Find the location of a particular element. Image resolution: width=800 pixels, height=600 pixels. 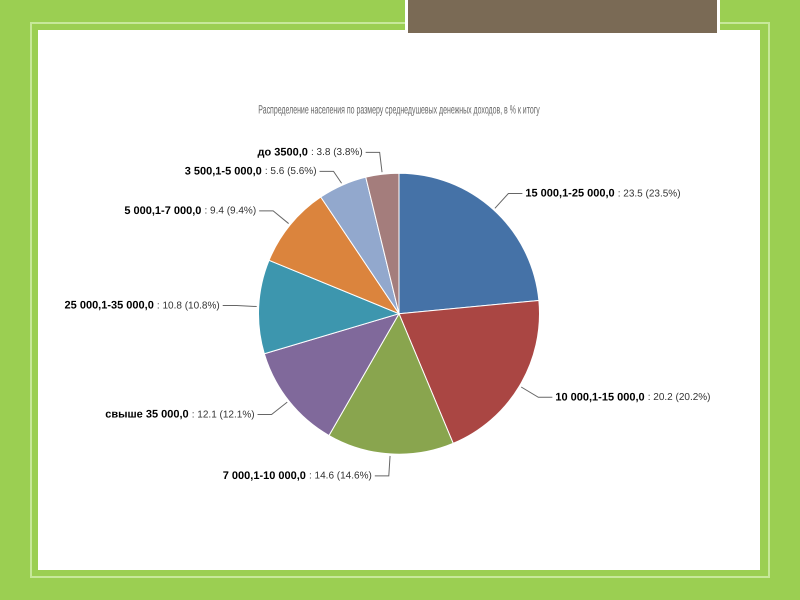

data-label: : 12.1 (12.1%) is located at coordinates (223, 414).